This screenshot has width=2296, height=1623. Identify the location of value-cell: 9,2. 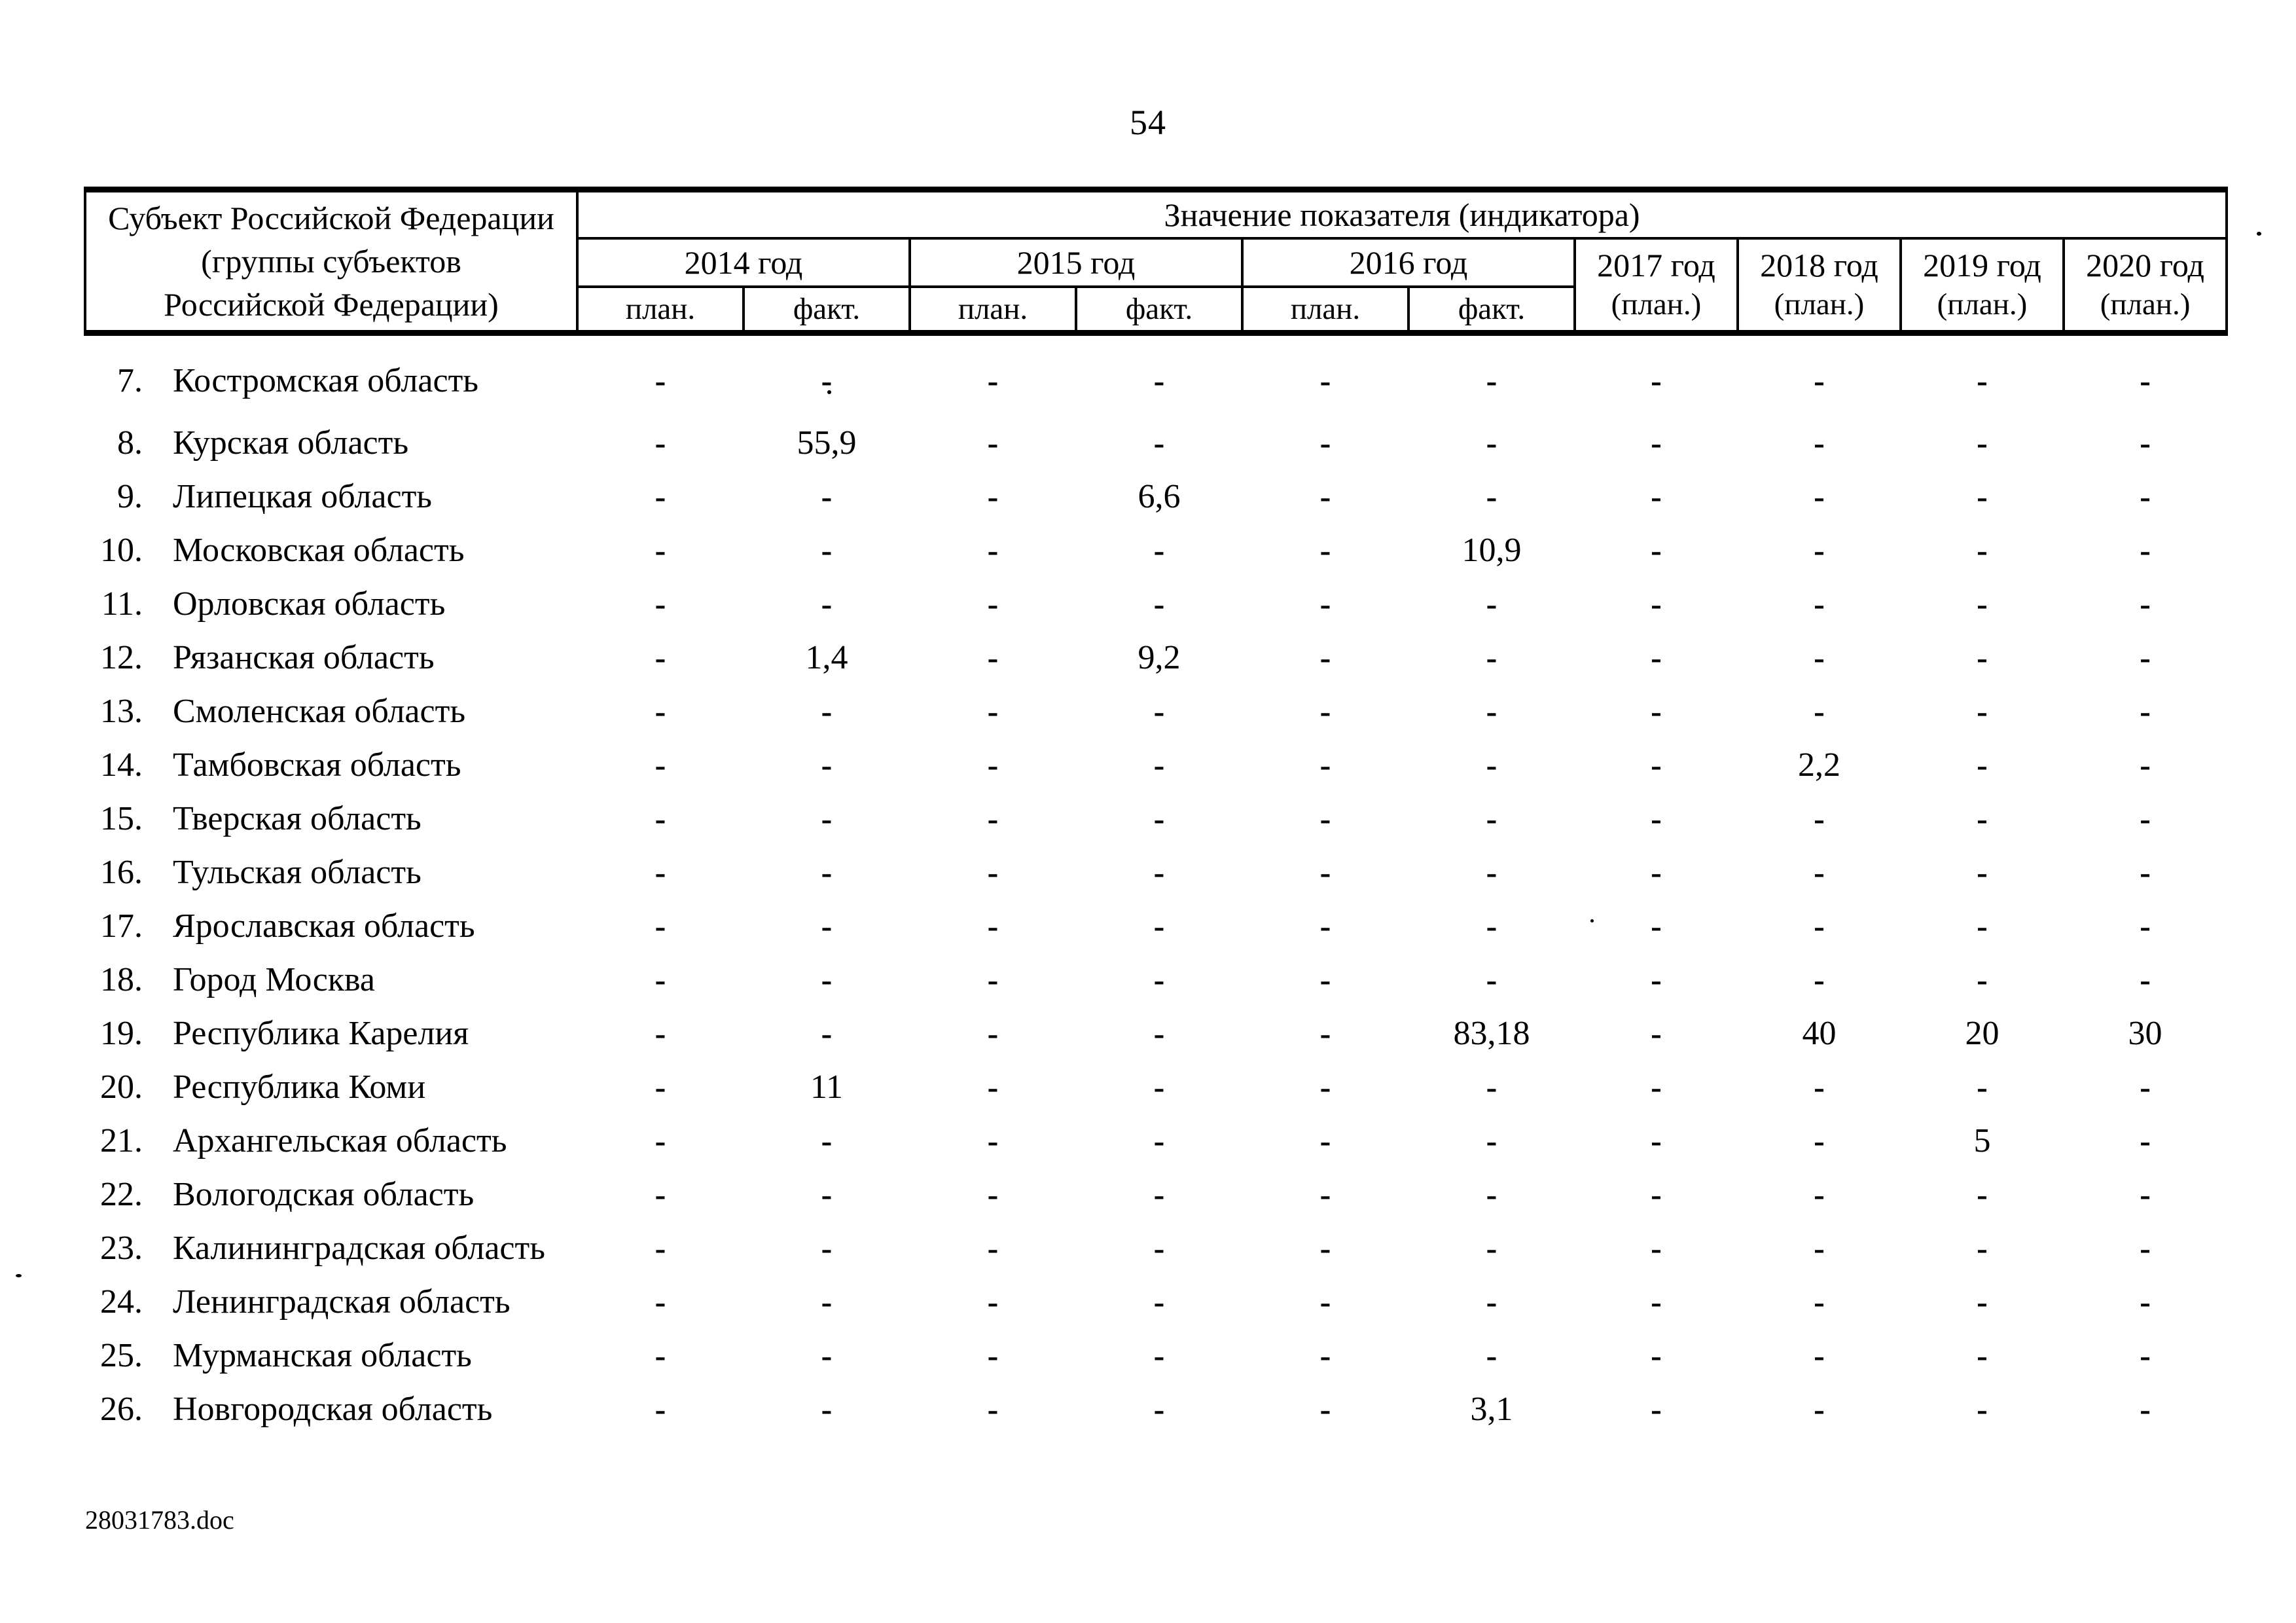
(1159, 657).